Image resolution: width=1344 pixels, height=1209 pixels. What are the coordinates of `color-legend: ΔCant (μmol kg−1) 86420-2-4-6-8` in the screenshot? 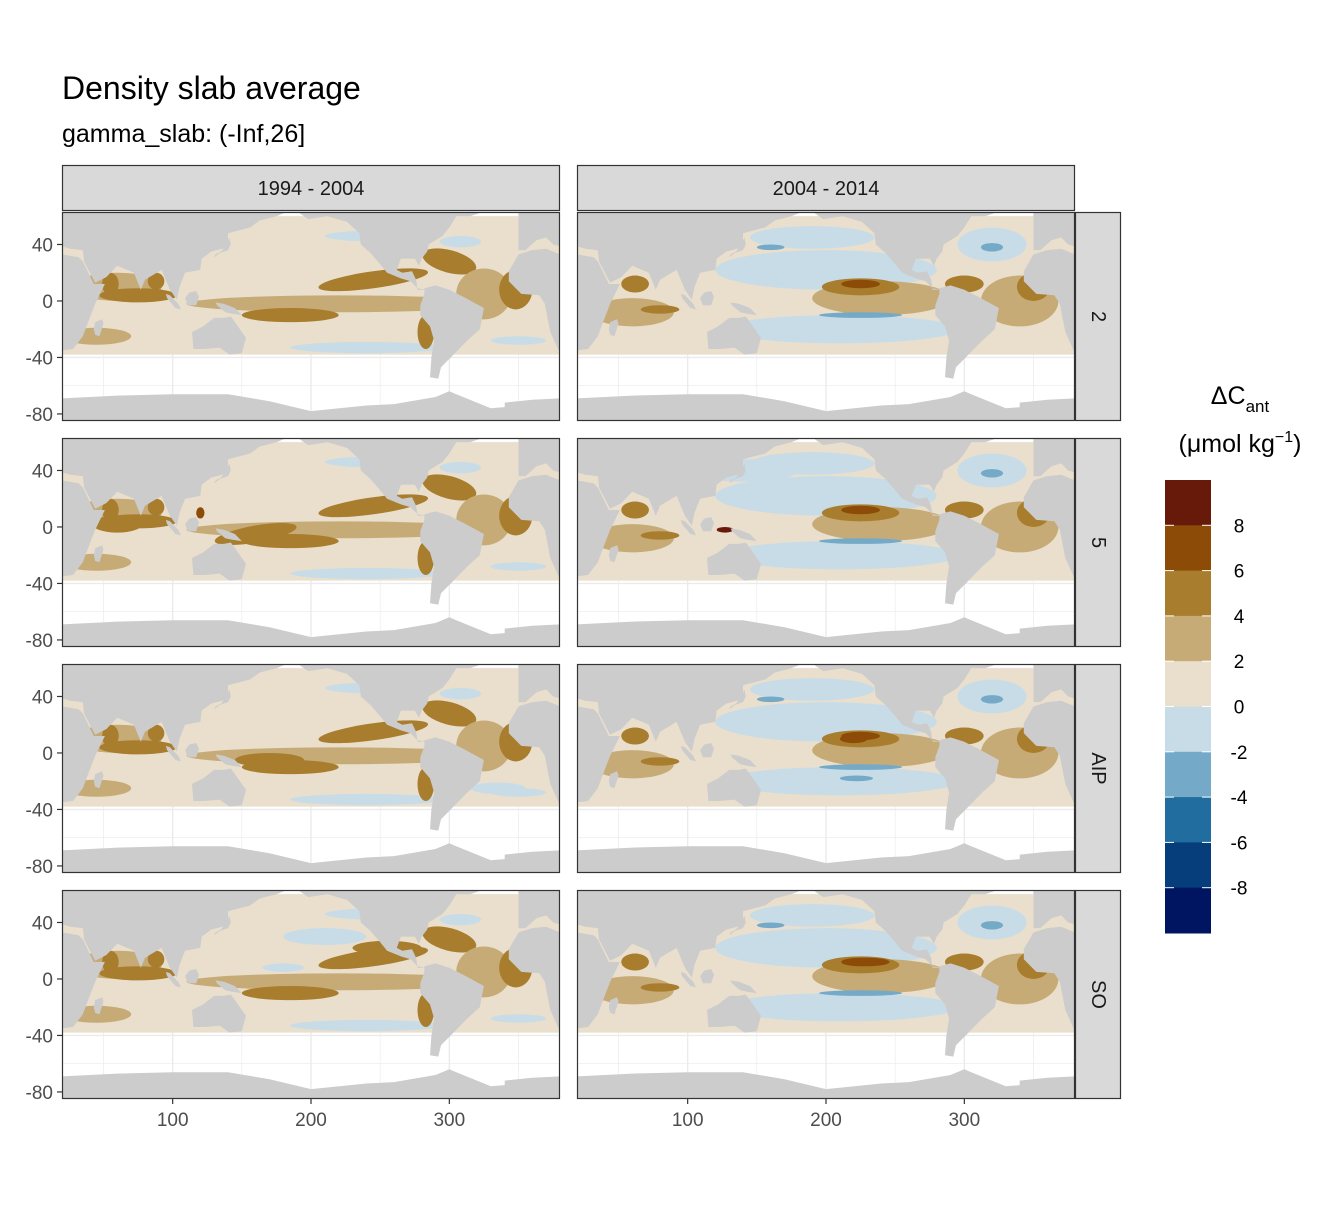 It's located at (1233, 658).